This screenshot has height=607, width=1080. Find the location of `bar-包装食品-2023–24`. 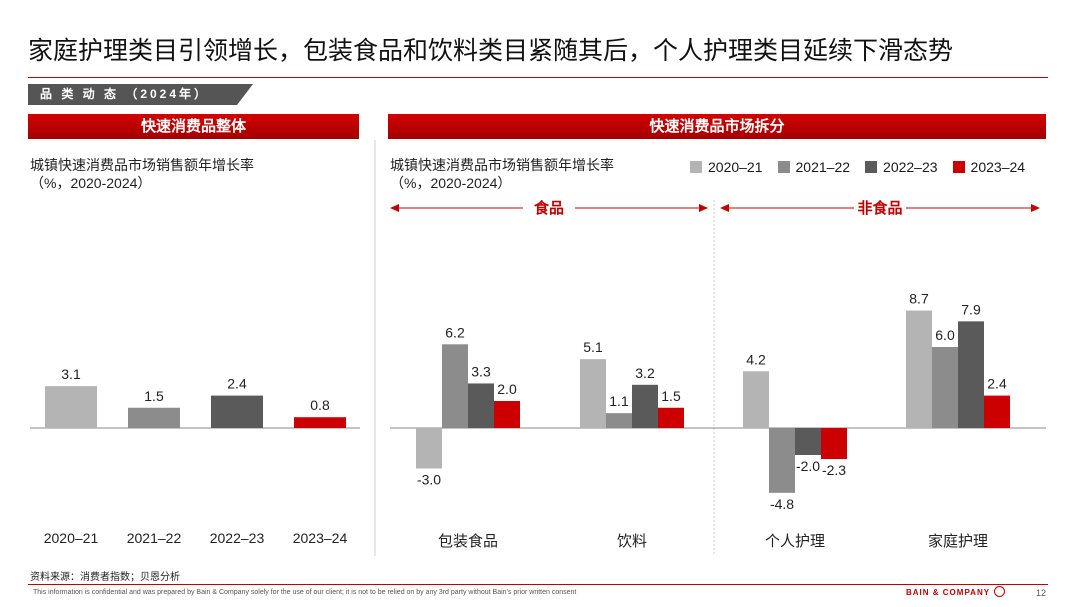

bar-包装食品-2023–24 is located at coordinates (507, 414).